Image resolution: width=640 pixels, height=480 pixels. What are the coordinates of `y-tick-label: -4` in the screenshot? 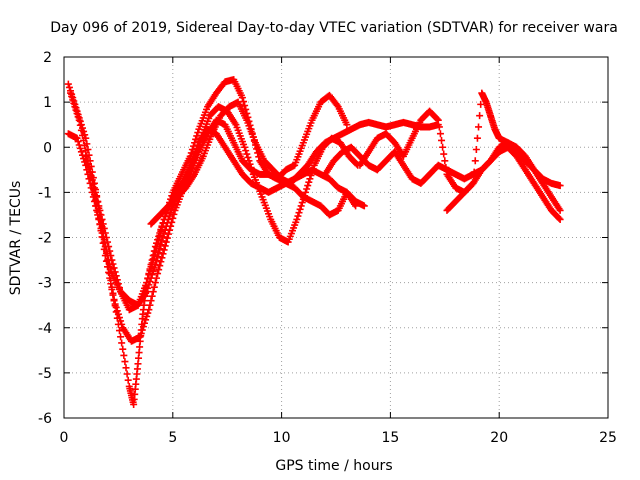 It's located at (45, 329).